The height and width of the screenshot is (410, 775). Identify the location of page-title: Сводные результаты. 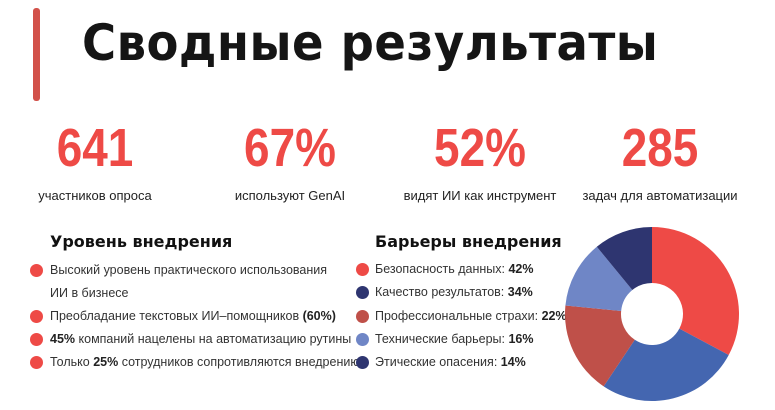
(370, 43).